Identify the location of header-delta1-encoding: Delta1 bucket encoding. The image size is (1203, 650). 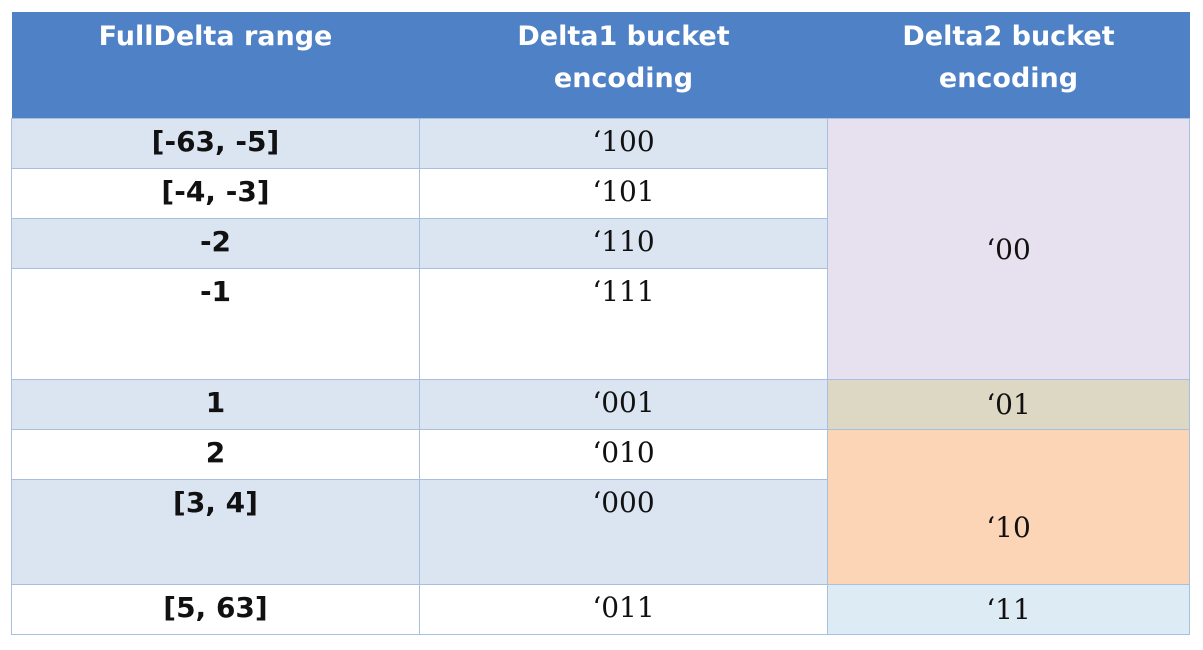
(623, 65).